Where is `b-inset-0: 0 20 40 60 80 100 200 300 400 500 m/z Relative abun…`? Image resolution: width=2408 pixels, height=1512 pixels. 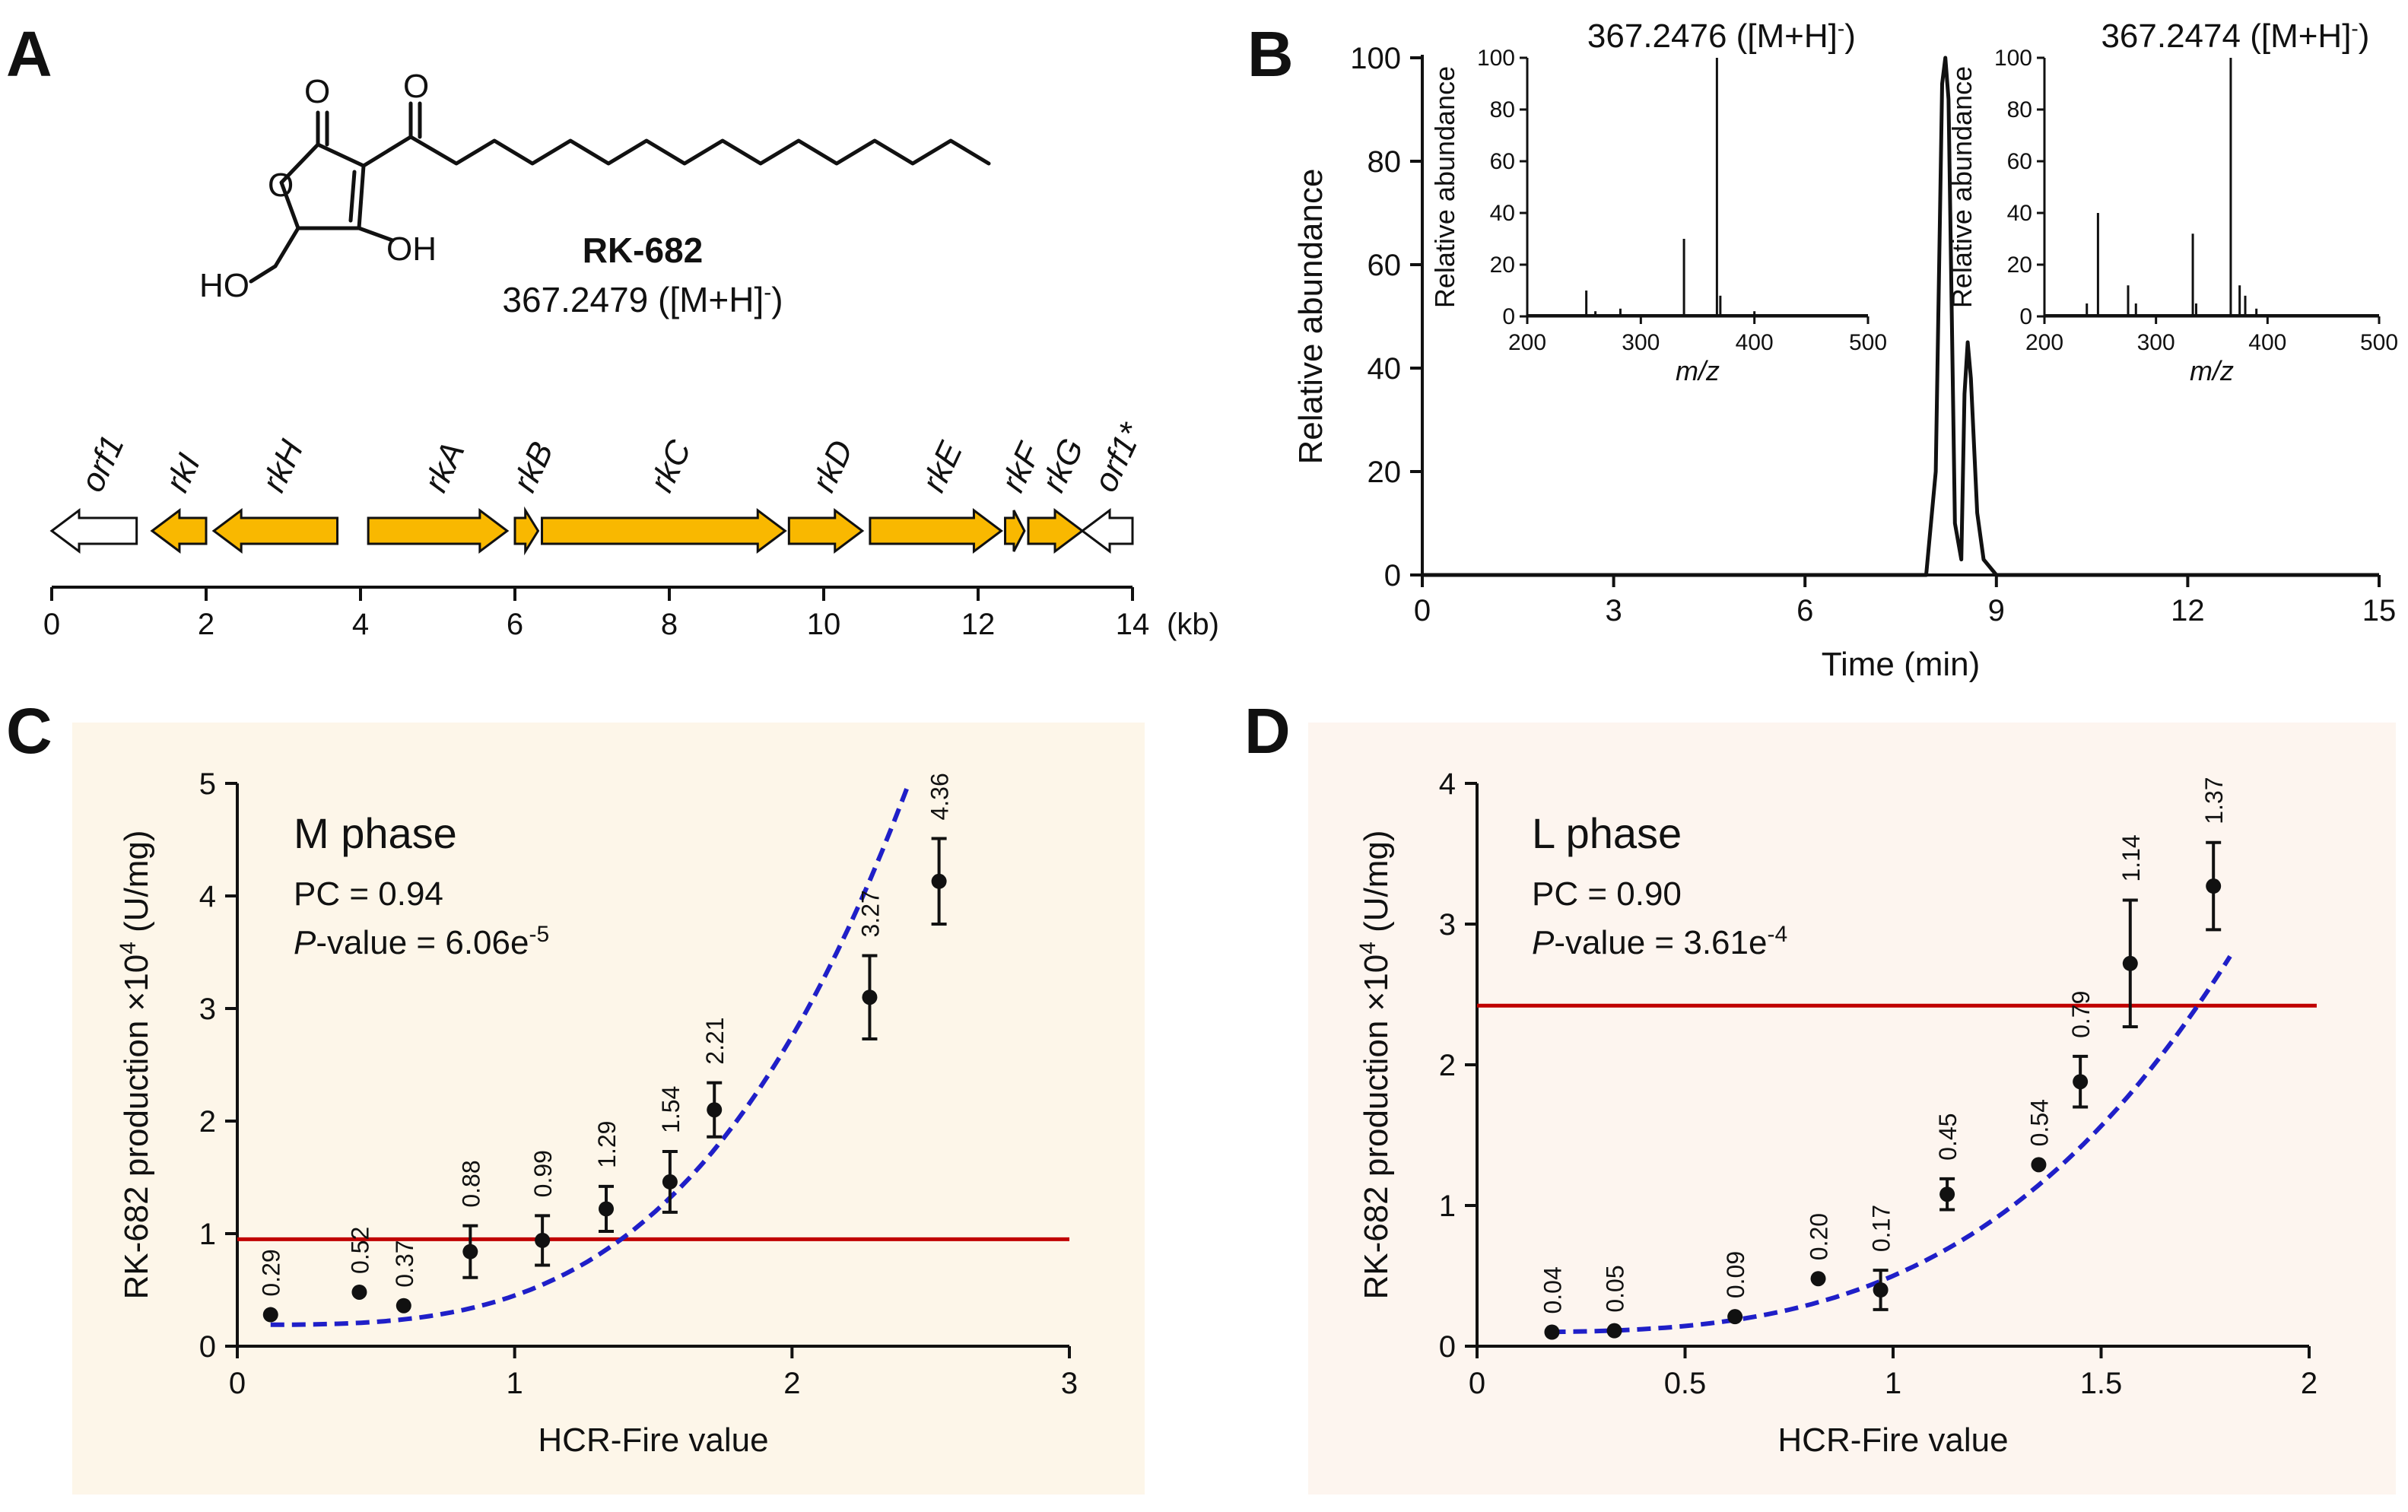 b-inset-0: 0 20 40 60 80 100 200 300 400 500 m/z Relative abun… is located at coordinates (1658, 202).